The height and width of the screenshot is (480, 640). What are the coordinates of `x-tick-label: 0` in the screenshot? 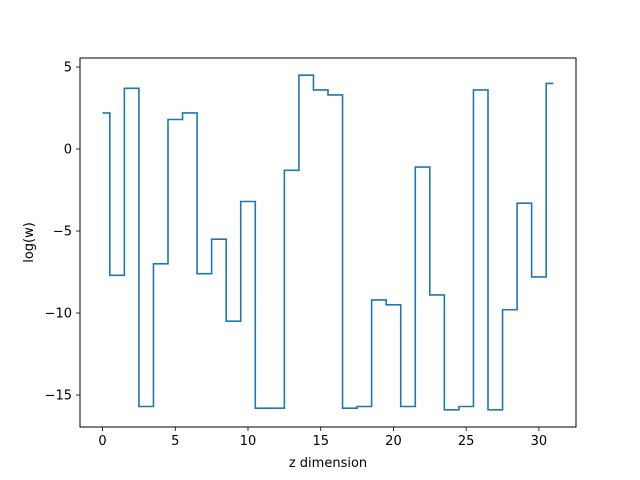 It's located at (102, 441).